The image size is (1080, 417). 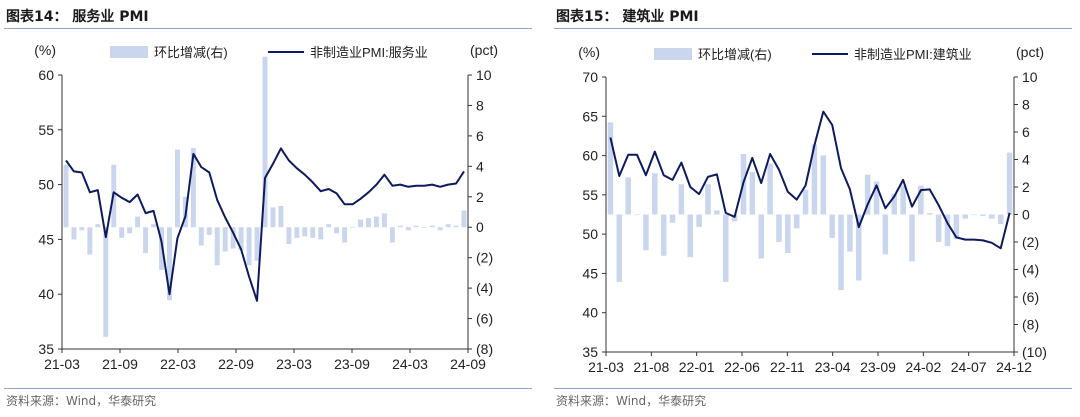 What do you see at coordinates (590, 77) in the screenshot?
I see `left-tick-label: 70` at bounding box center [590, 77].